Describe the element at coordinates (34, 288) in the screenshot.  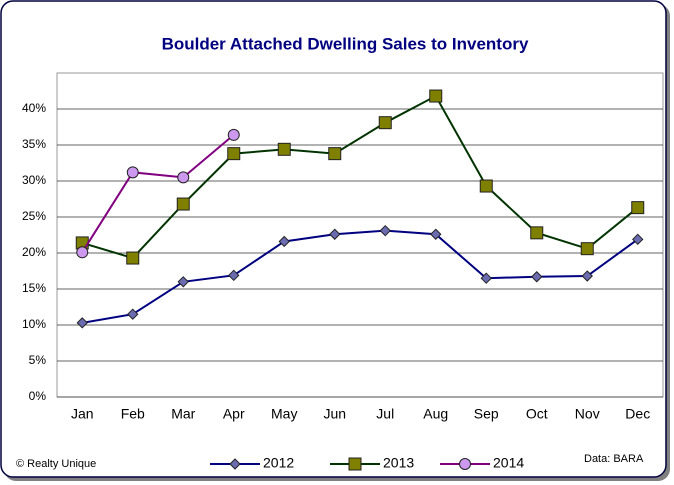
I see `y-tick-label: 15%` at that location.